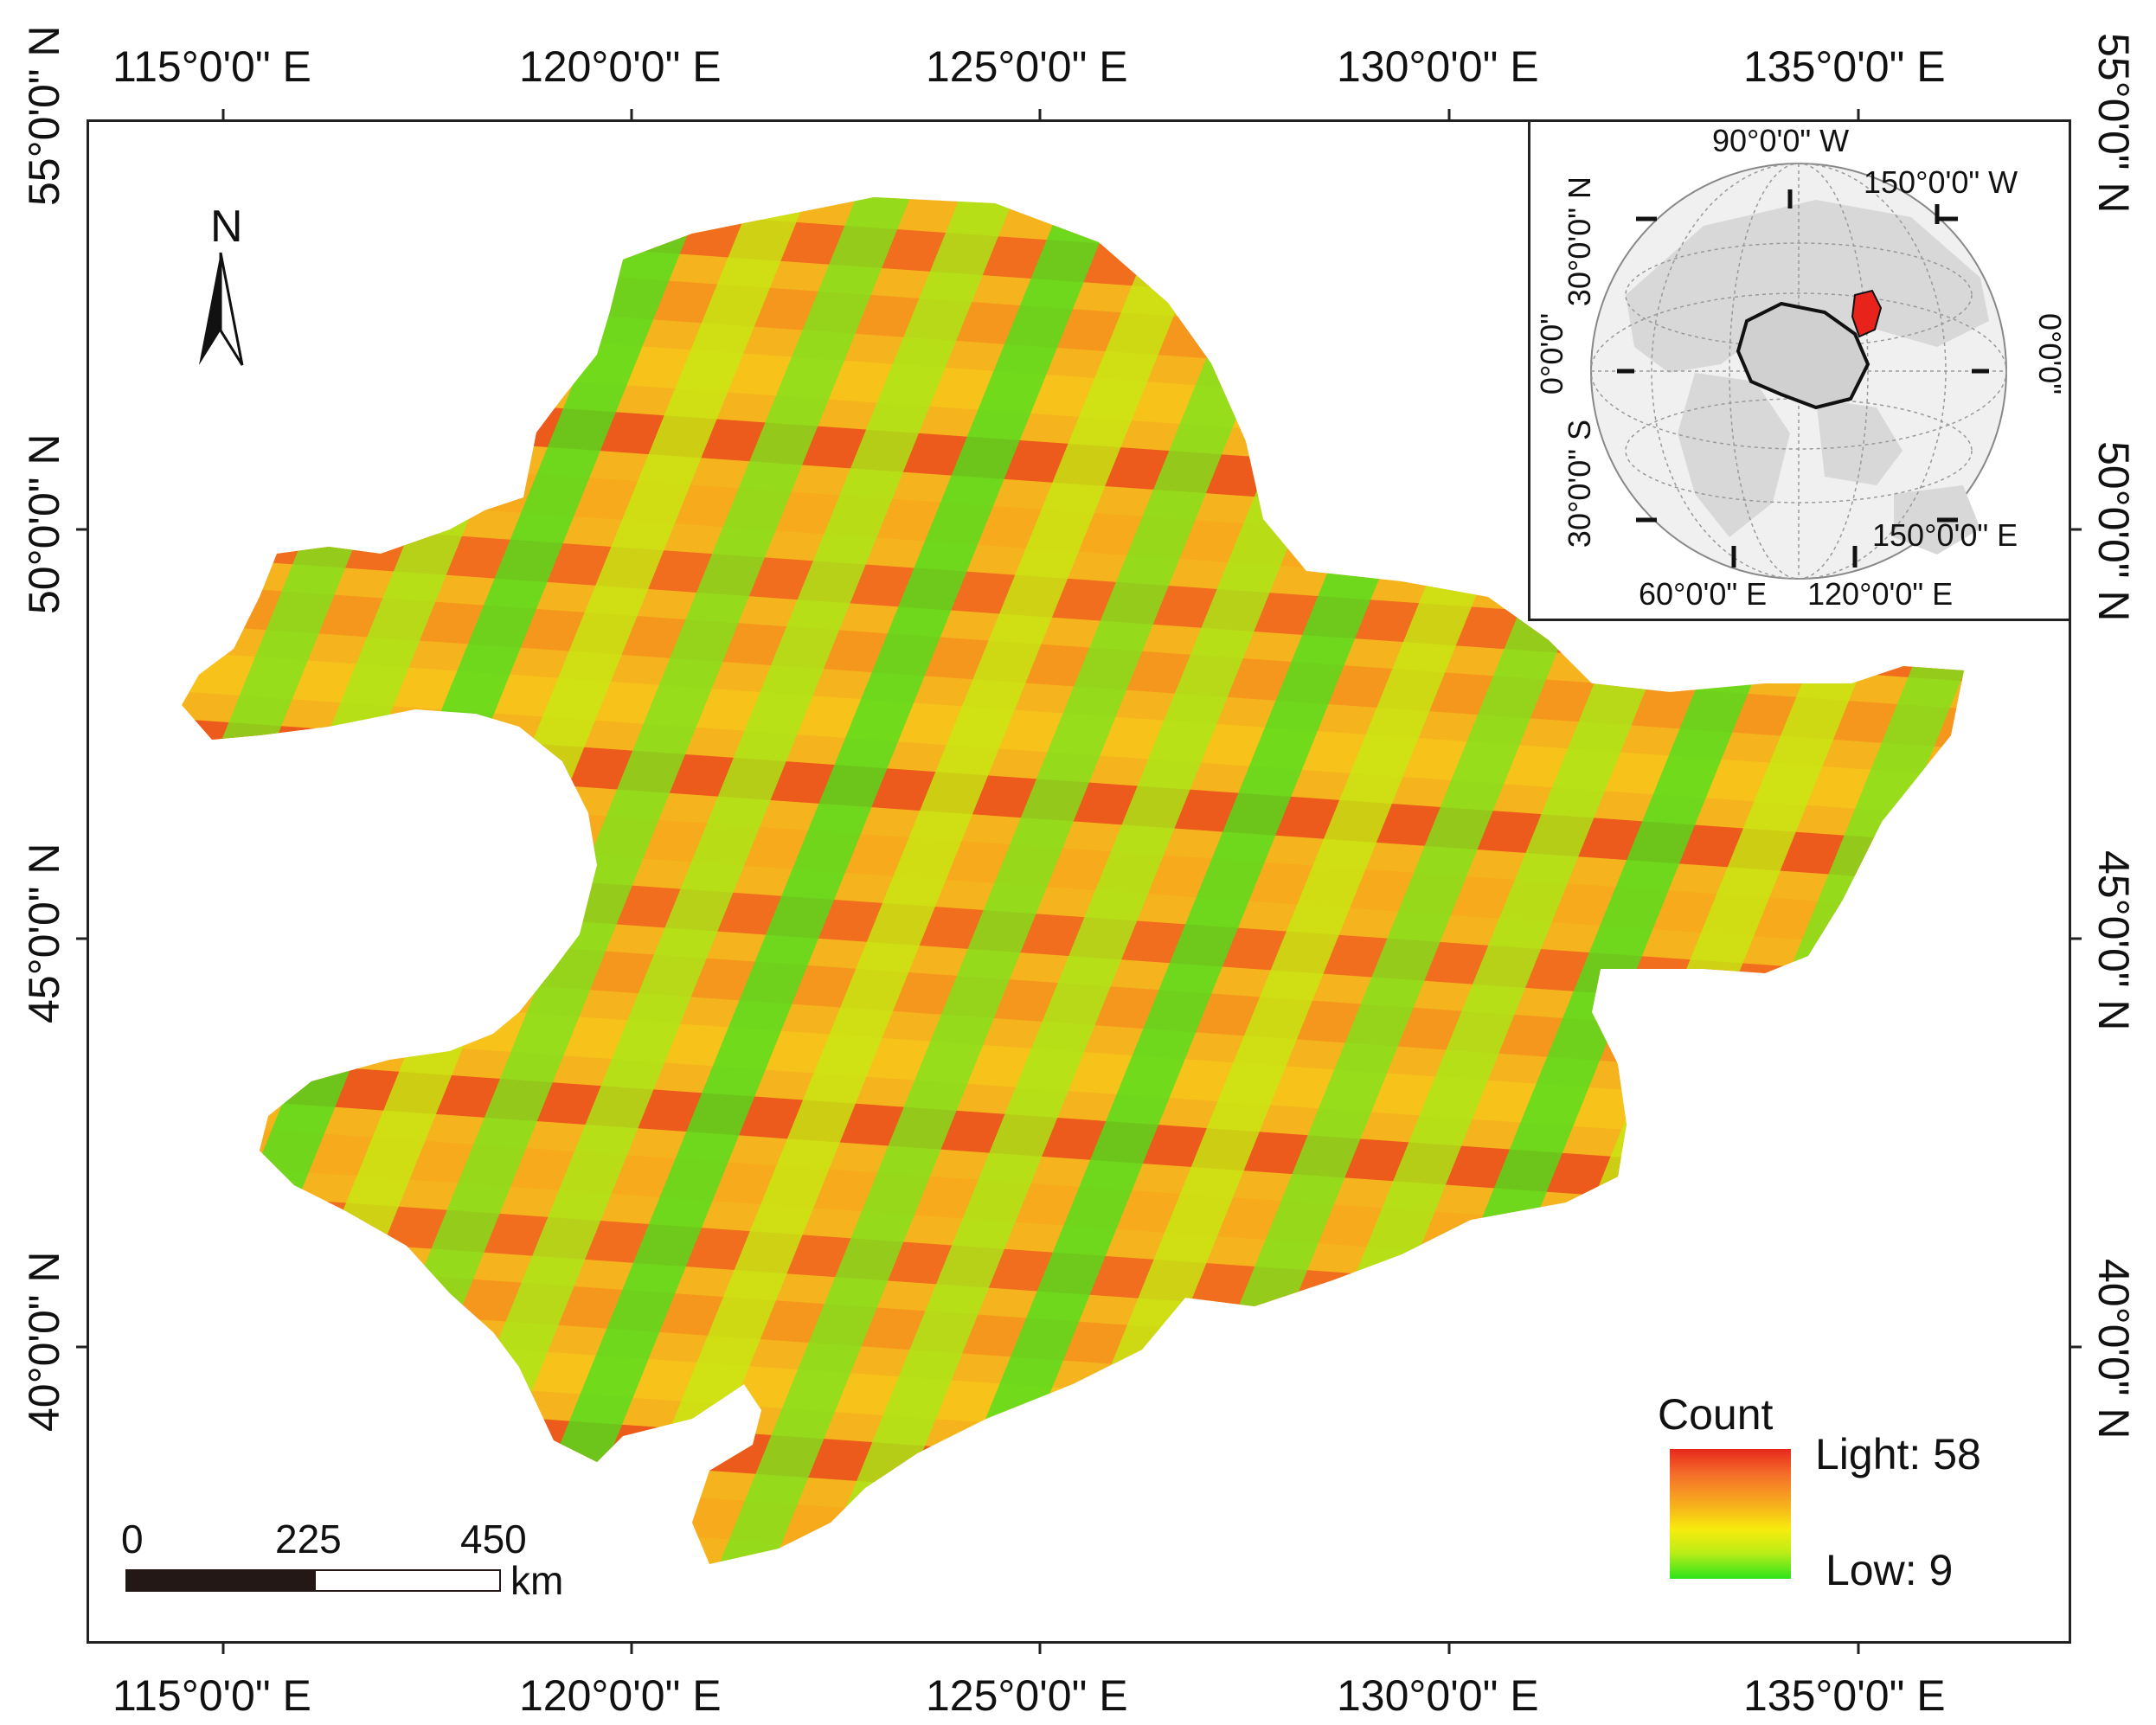 This screenshot has height=1725, width=2156. I want to click on scale-unit: km, so click(537, 1580).